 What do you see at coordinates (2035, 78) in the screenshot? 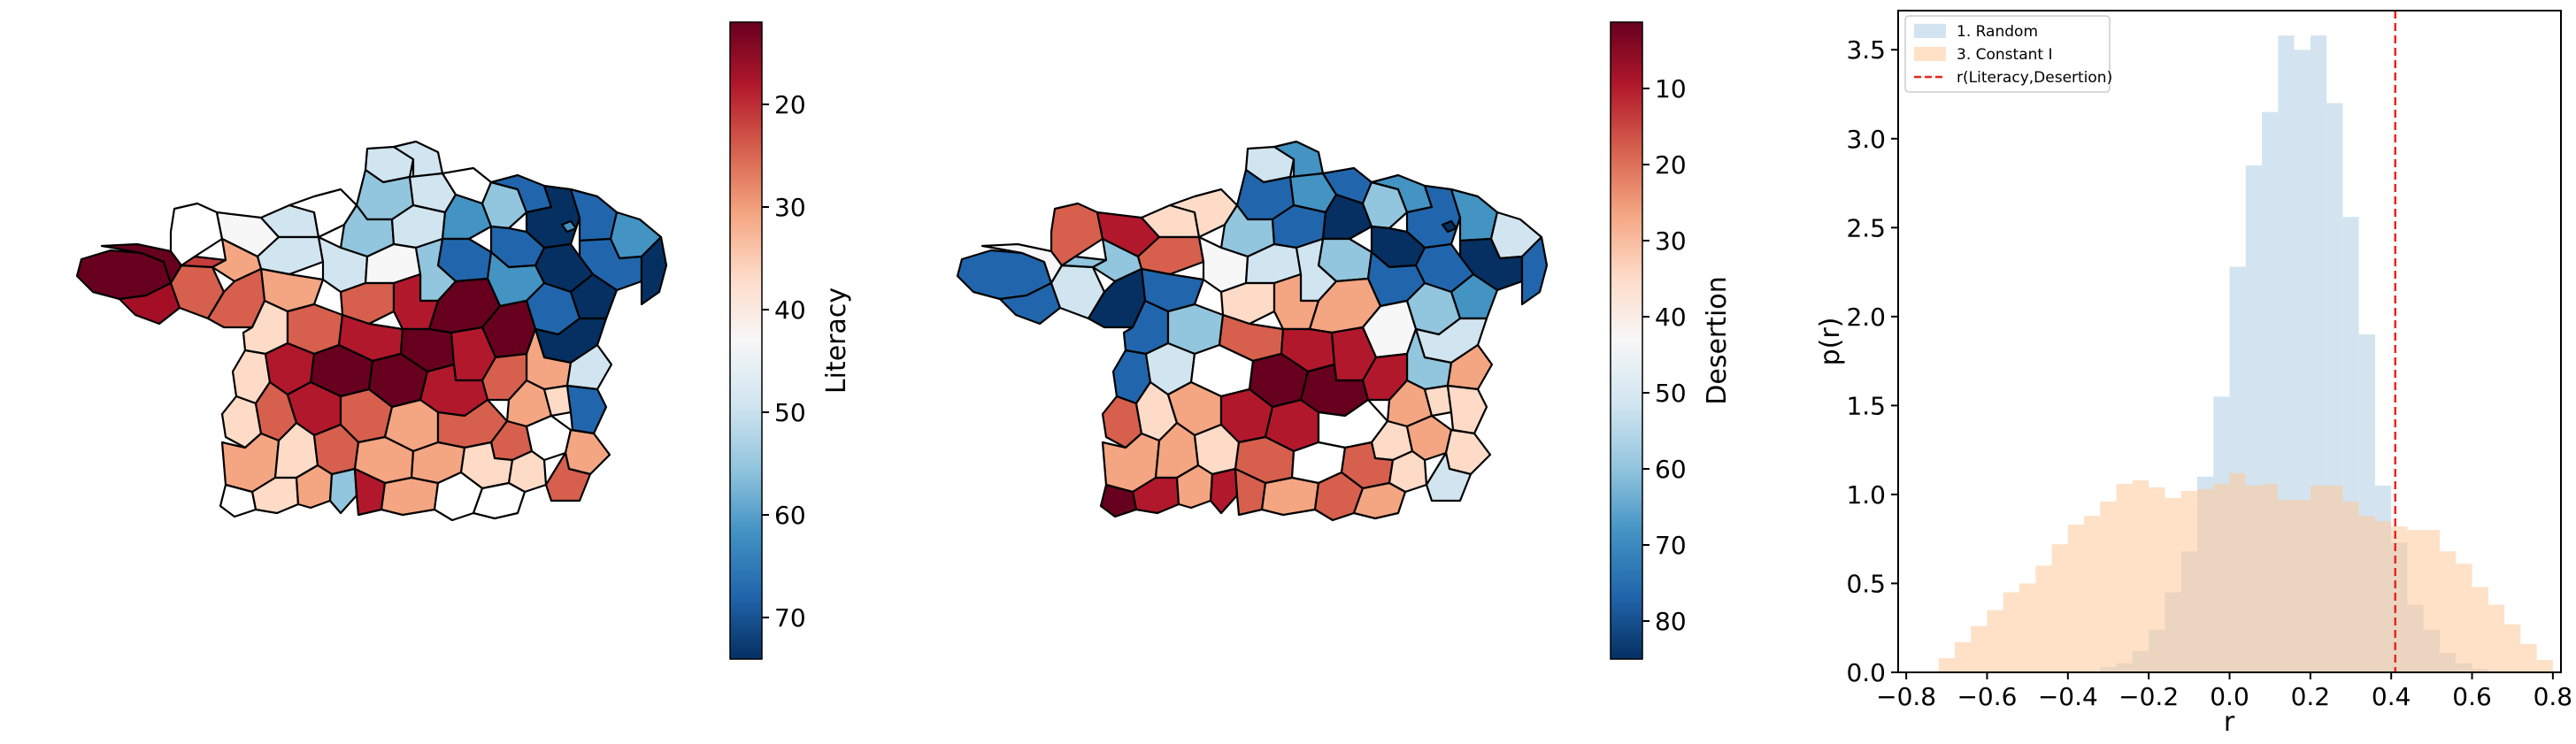
I see `legend-label-vline: r(Literacy,Desertion)` at bounding box center [2035, 78].